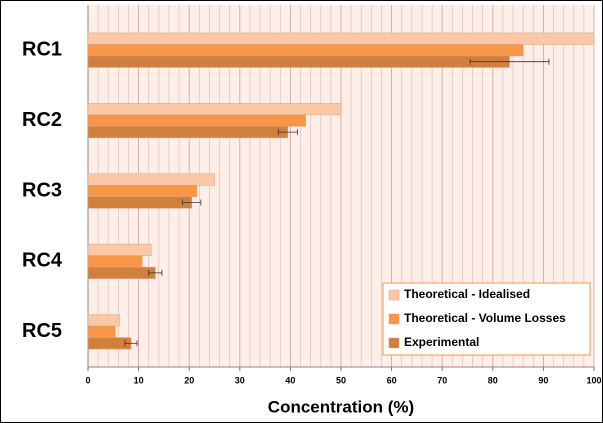 Image resolution: width=603 pixels, height=423 pixels. Describe the element at coordinates (42, 120) in the screenshot. I see `y-tick-label: RC2` at that location.